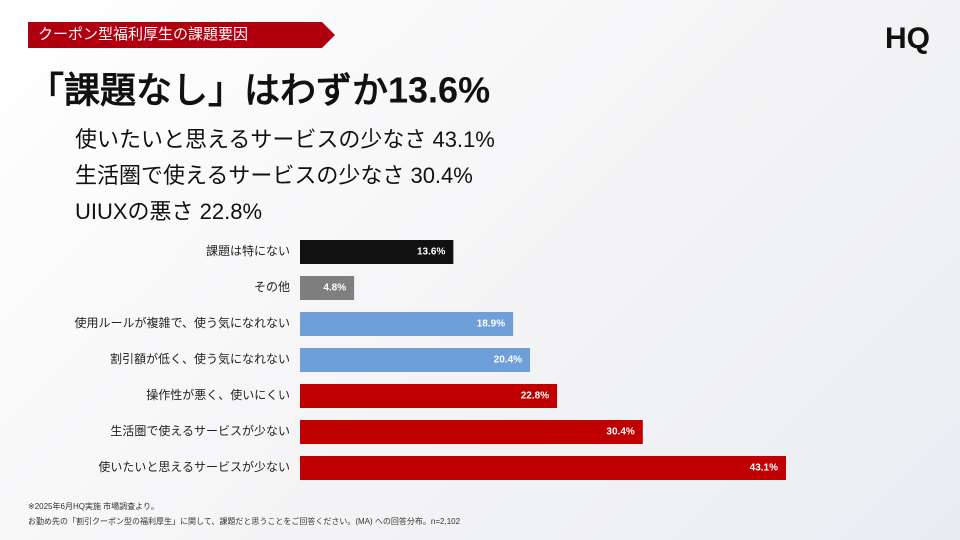  What do you see at coordinates (248, 250) in the screenshot?
I see `category-label: 課題は特にない` at bounding box center [248, 250].